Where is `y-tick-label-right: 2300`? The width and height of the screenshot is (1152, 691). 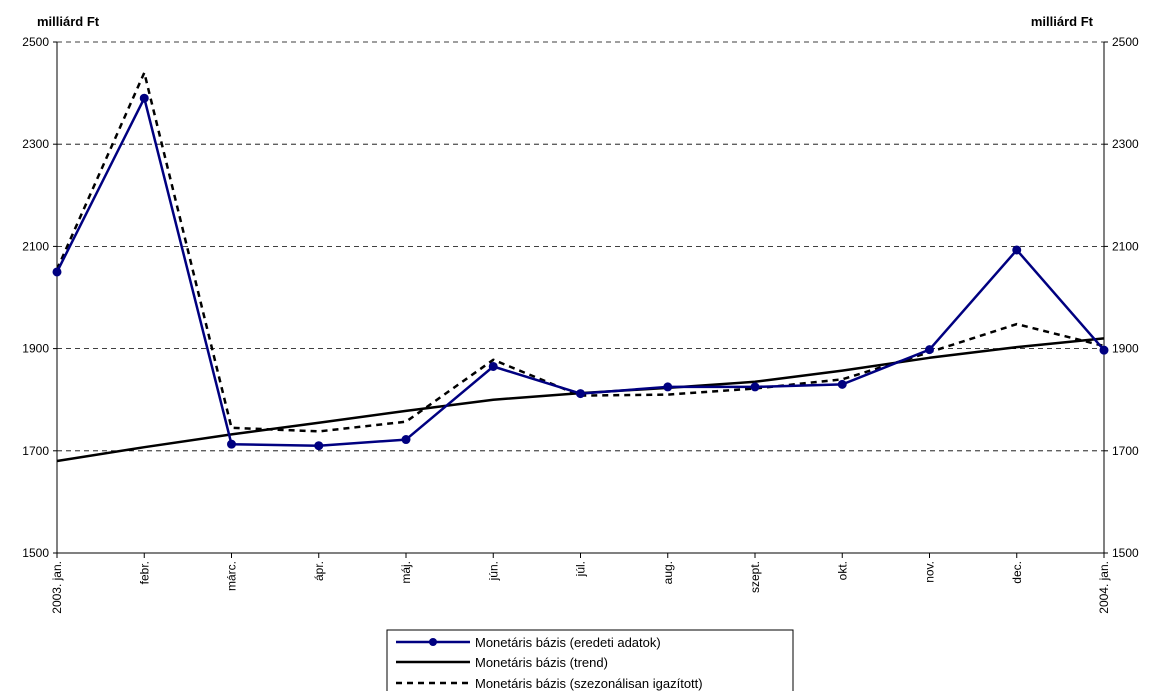 y-tick-label-right: 2300 is located at coordinates (1125, 144).